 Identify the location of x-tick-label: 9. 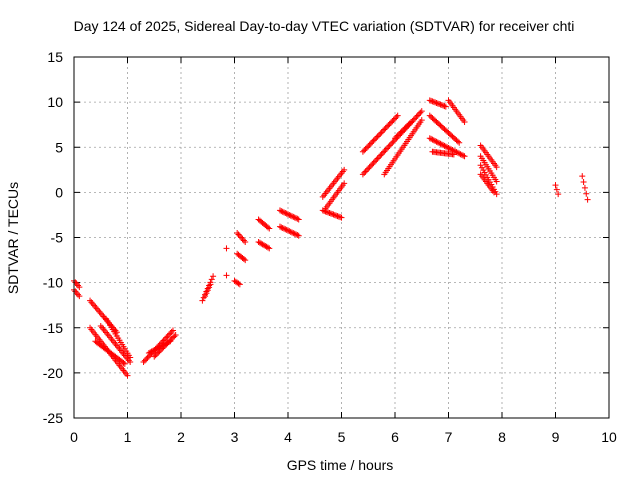
(556, 437).